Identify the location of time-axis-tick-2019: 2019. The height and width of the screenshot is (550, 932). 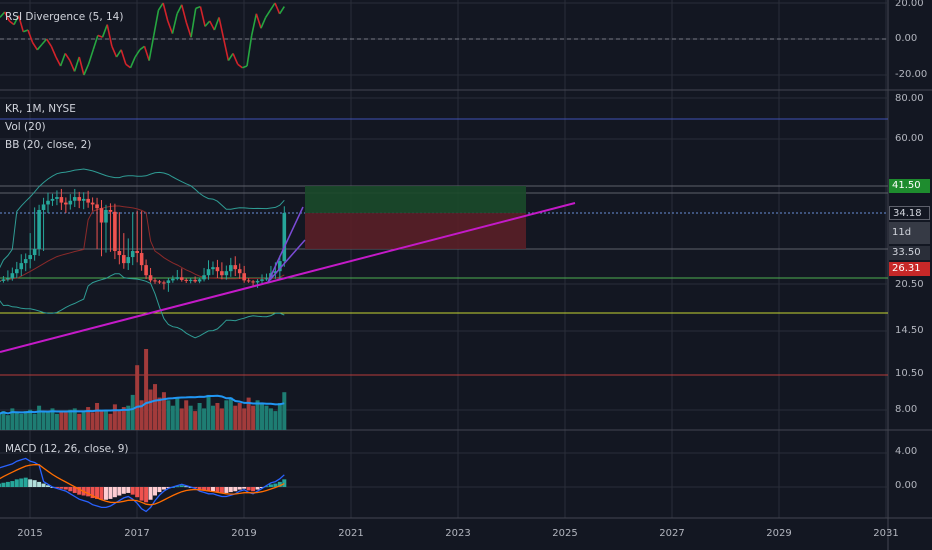
(244, 533).